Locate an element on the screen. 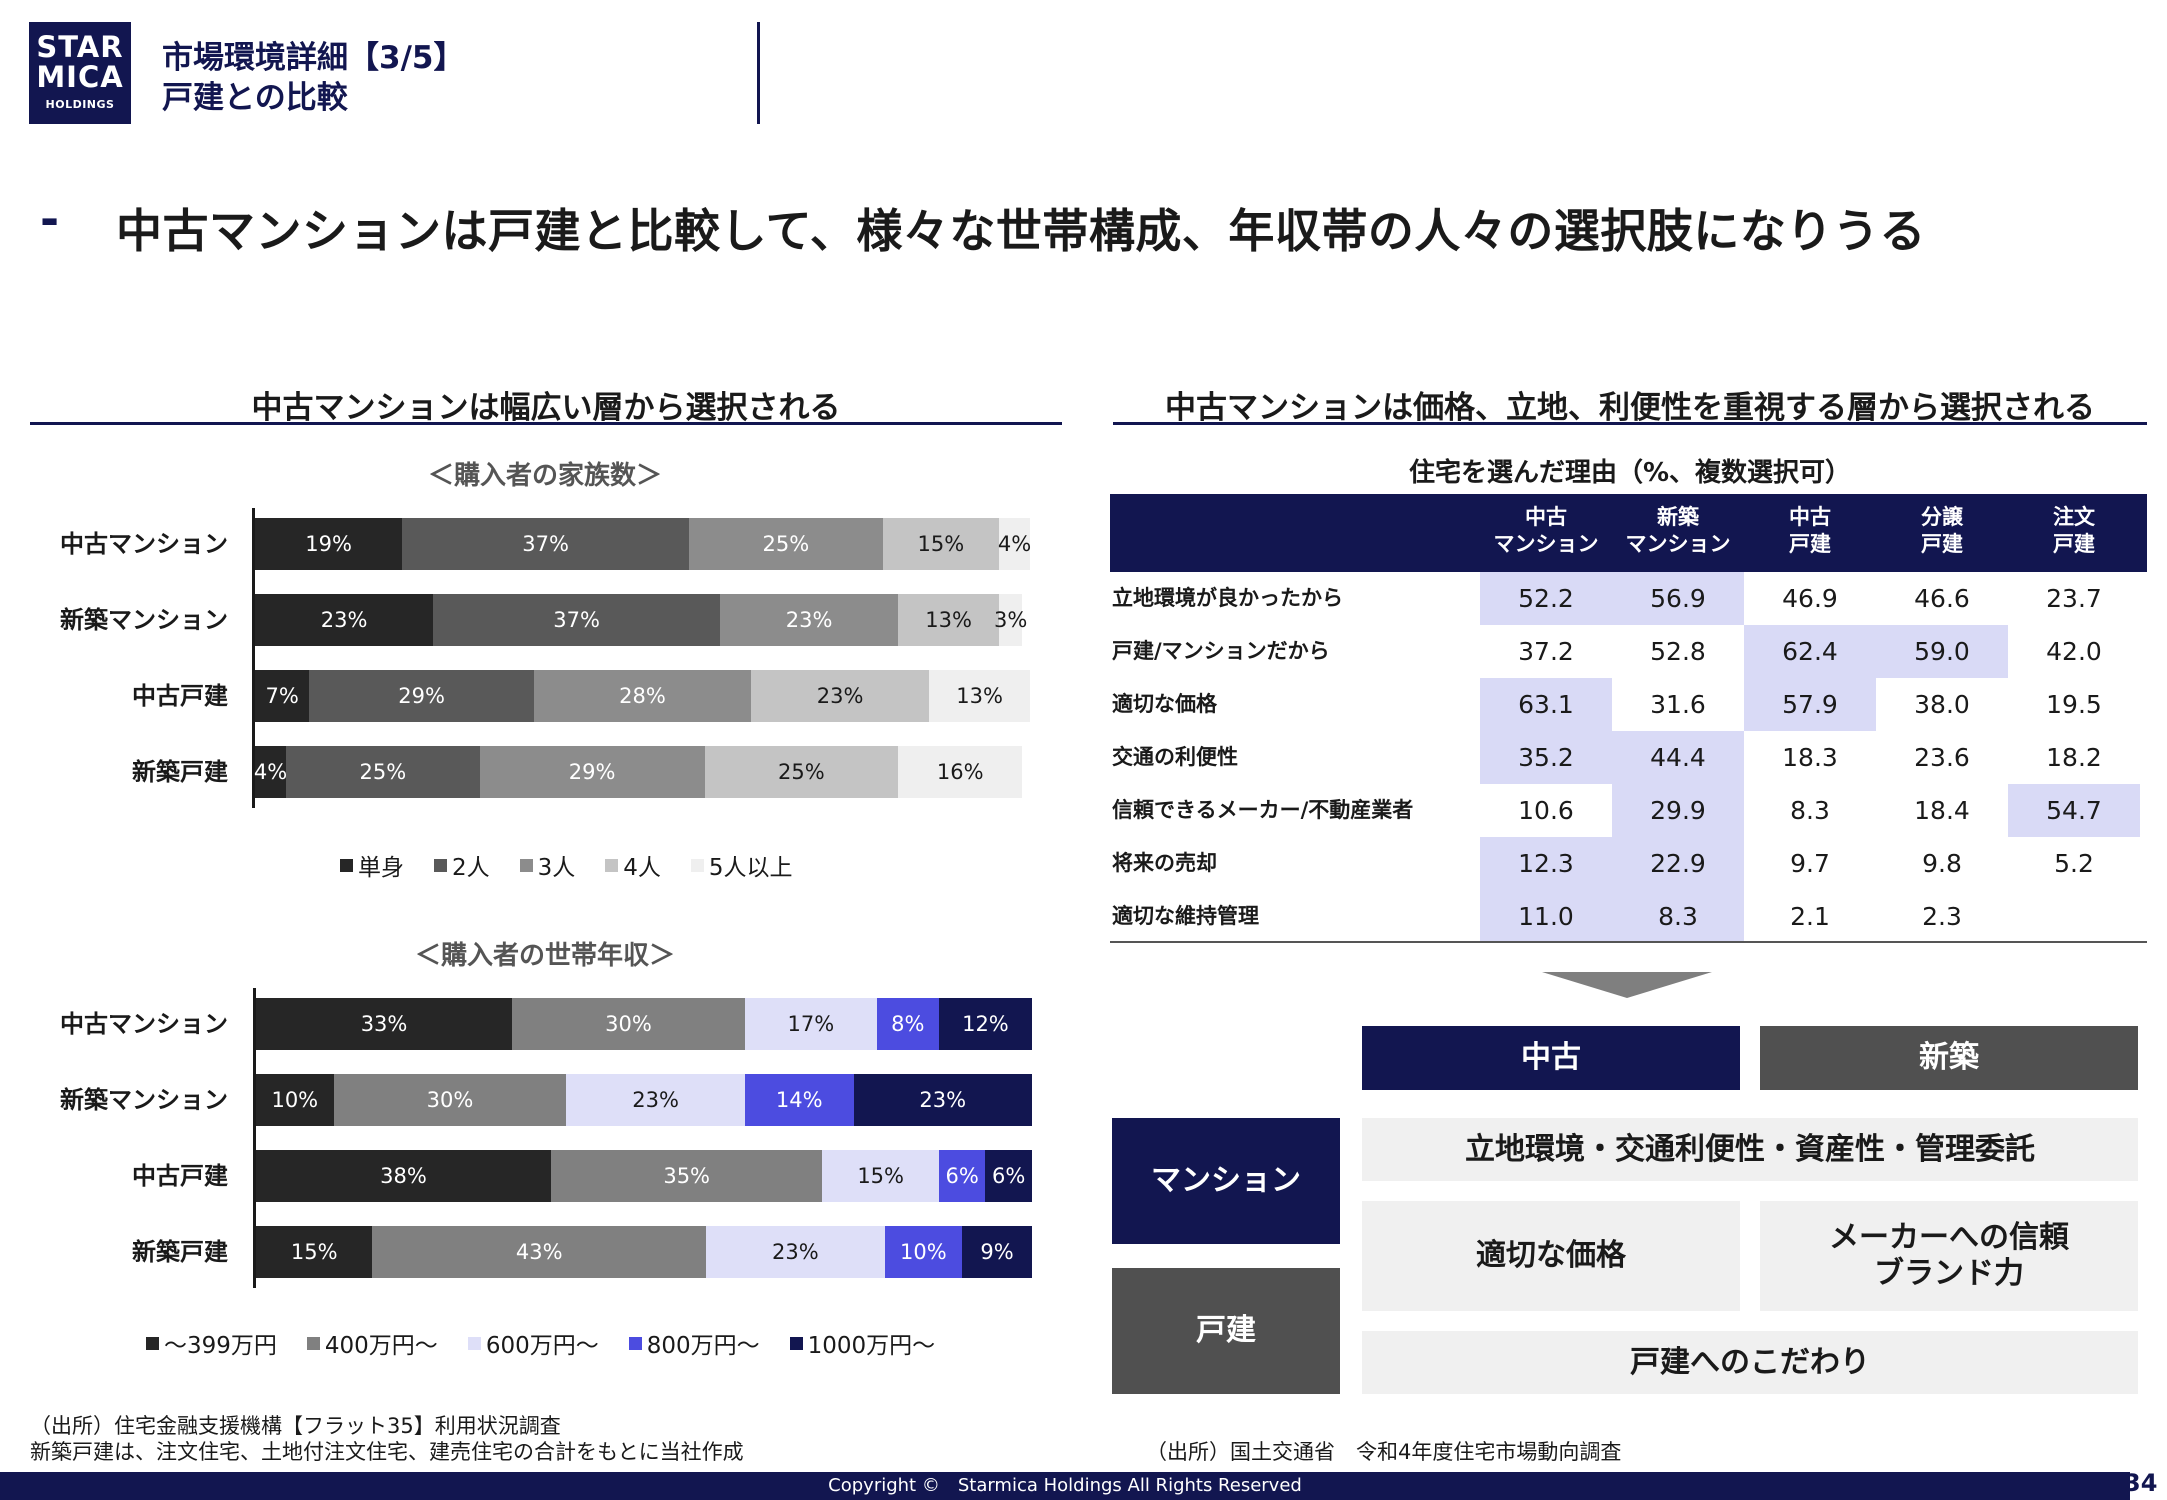  column-header-used: 中古 is located at coordinates (1551, 1058).